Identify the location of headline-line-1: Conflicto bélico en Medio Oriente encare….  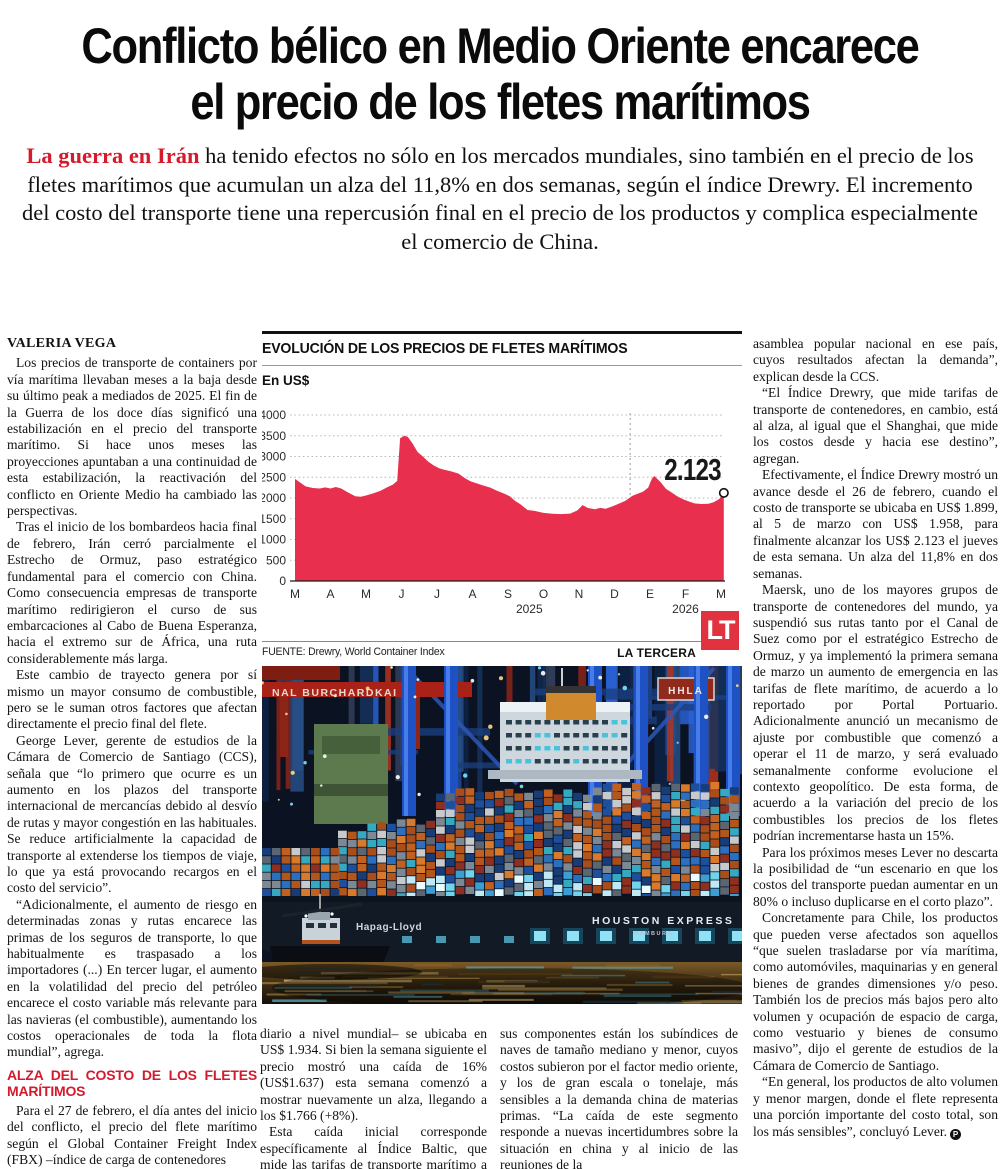
(500, 46).